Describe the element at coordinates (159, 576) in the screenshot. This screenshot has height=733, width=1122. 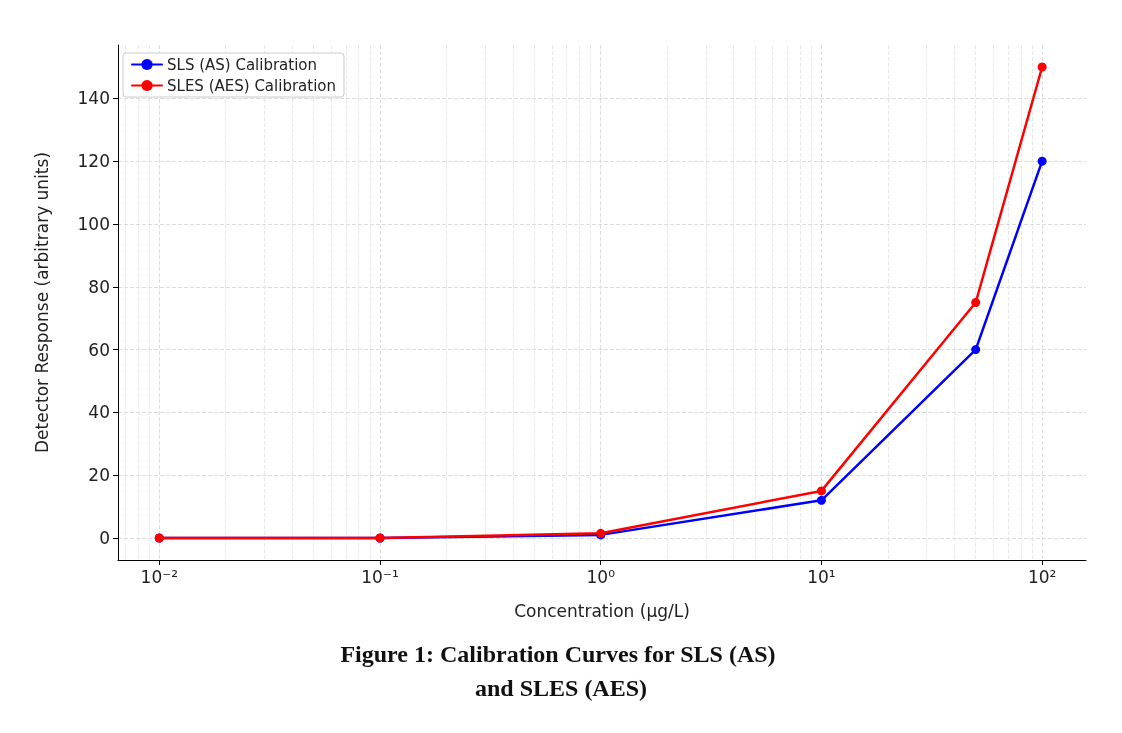
I see `x-tick-label: 10⁻²` at that location.